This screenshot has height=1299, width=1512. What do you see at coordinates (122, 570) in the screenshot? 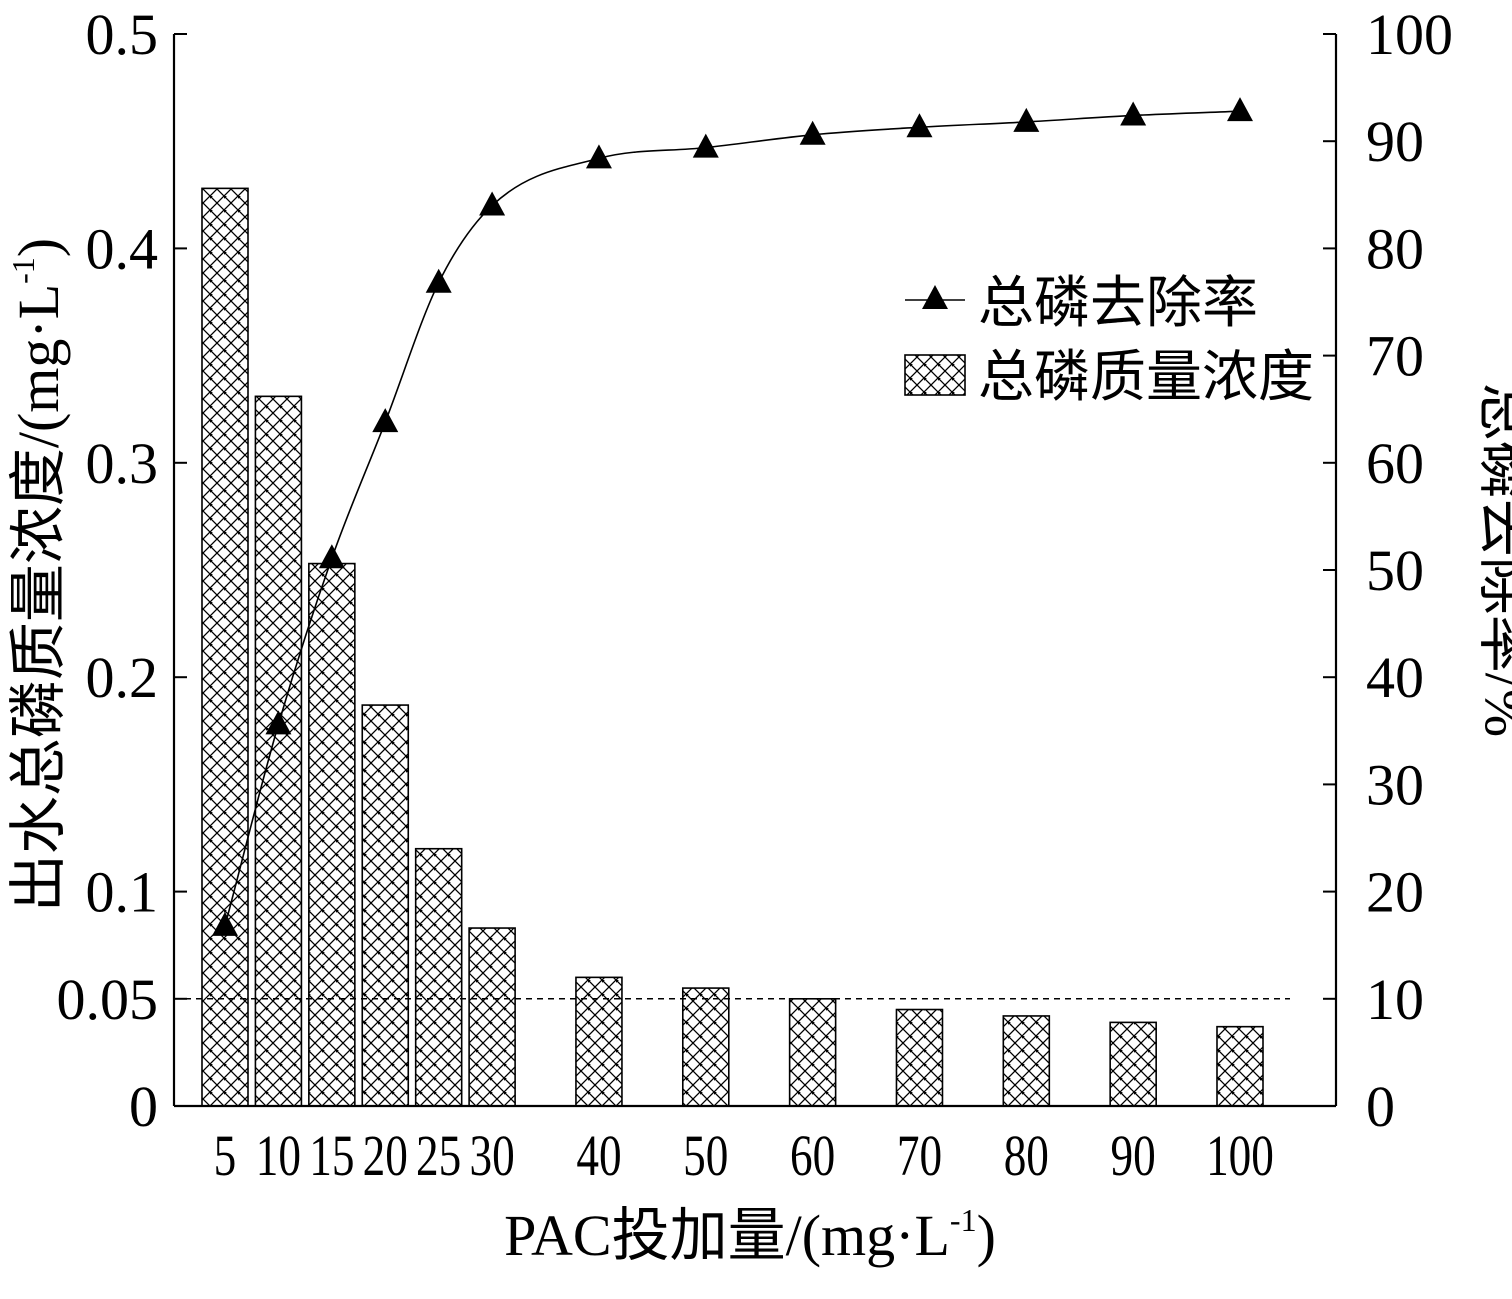
I see `left-axis-ticks: 0 0.05 0.1 0.2 0.3 0.4 0.5` at bounding box center [122, 570].